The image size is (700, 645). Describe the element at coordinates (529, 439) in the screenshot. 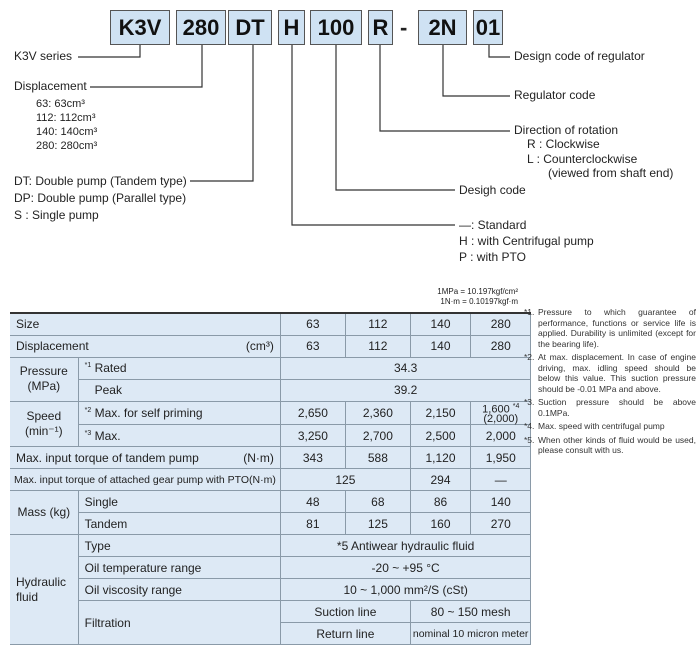

I see `note-mark: *5.` at that location.